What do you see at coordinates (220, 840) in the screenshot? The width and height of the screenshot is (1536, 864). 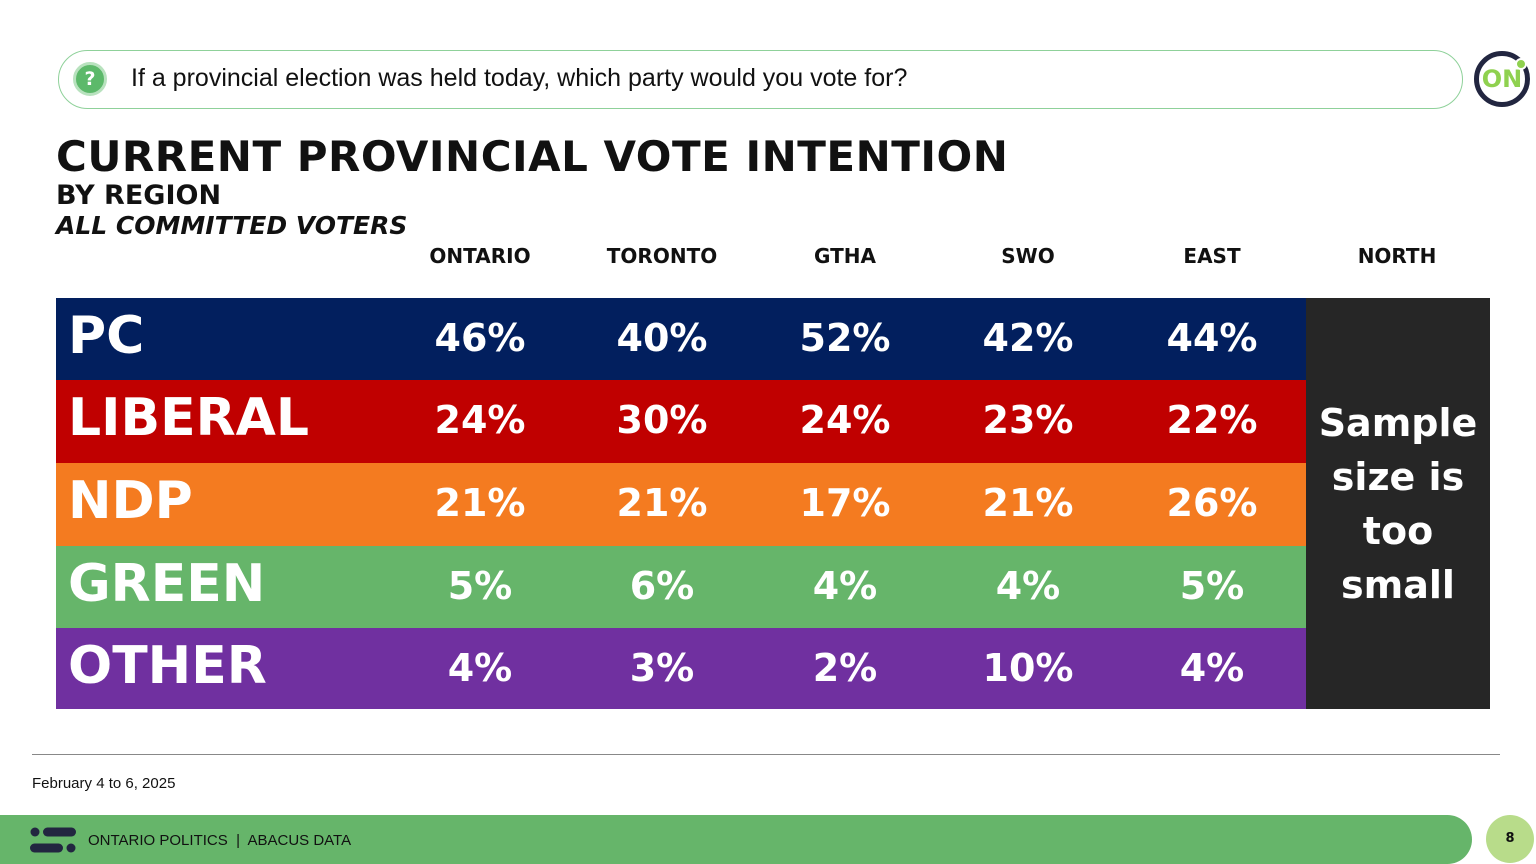 I see `brand-text: ONTARIO POLITICS | ABACUS DATA` at bounding box center [220, 840].